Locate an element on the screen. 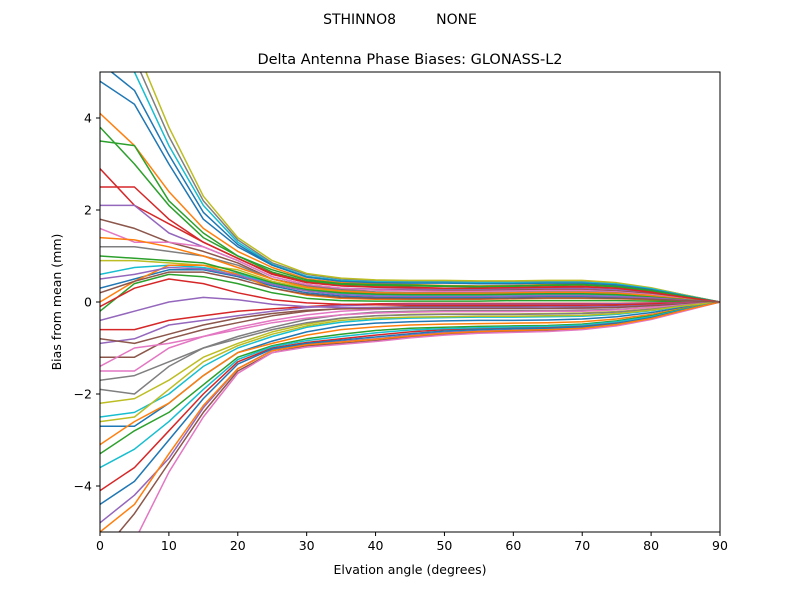 This screenshot has height=600, width=800. y-tick-label: 0 is located at coordinates (88, 302).